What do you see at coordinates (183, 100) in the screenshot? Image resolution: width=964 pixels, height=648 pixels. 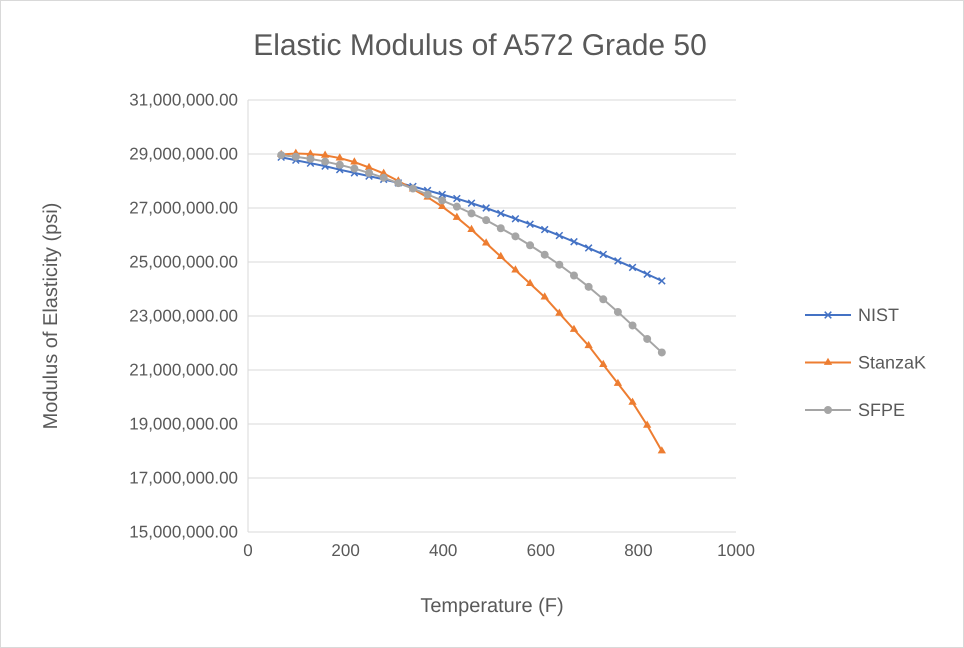 I see `y-tick-label: 31,000,000.00` at bounding box center [183, 100].